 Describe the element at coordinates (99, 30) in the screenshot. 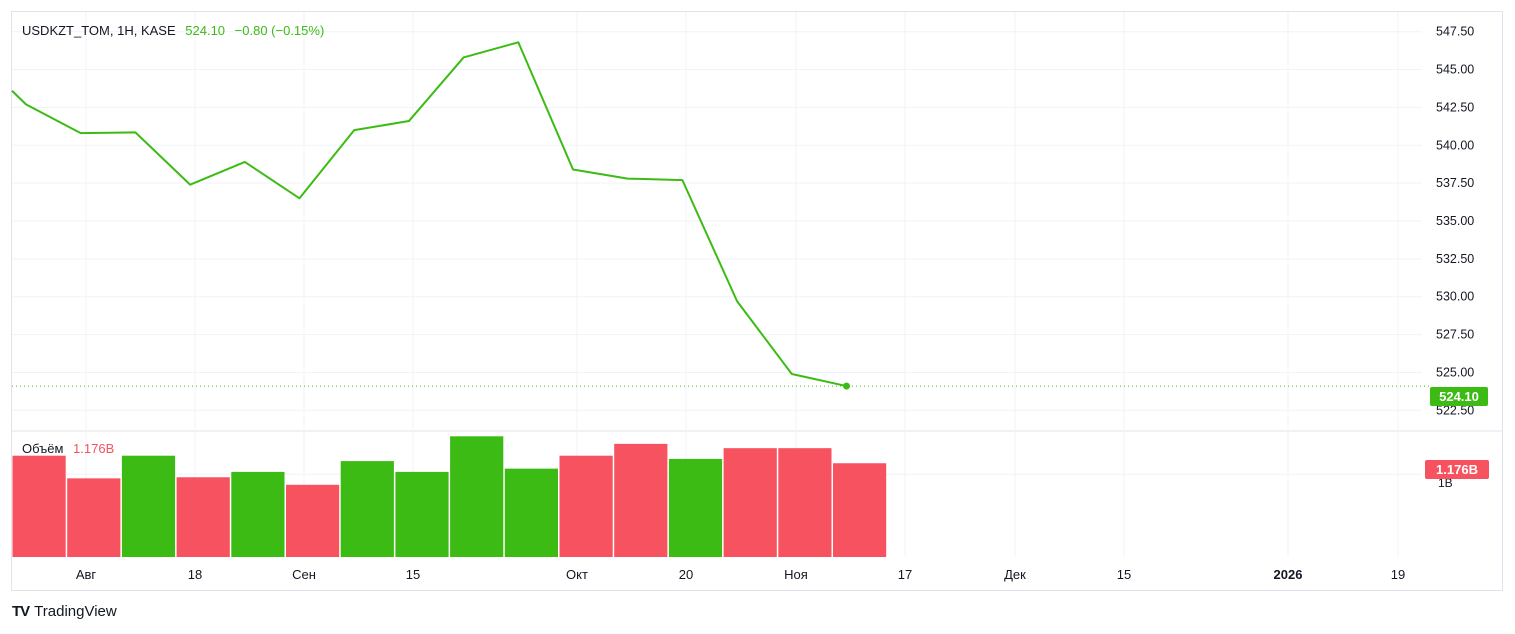

I see `symbol-title: USDKZT_TOM, 1H, KASE` at that location.